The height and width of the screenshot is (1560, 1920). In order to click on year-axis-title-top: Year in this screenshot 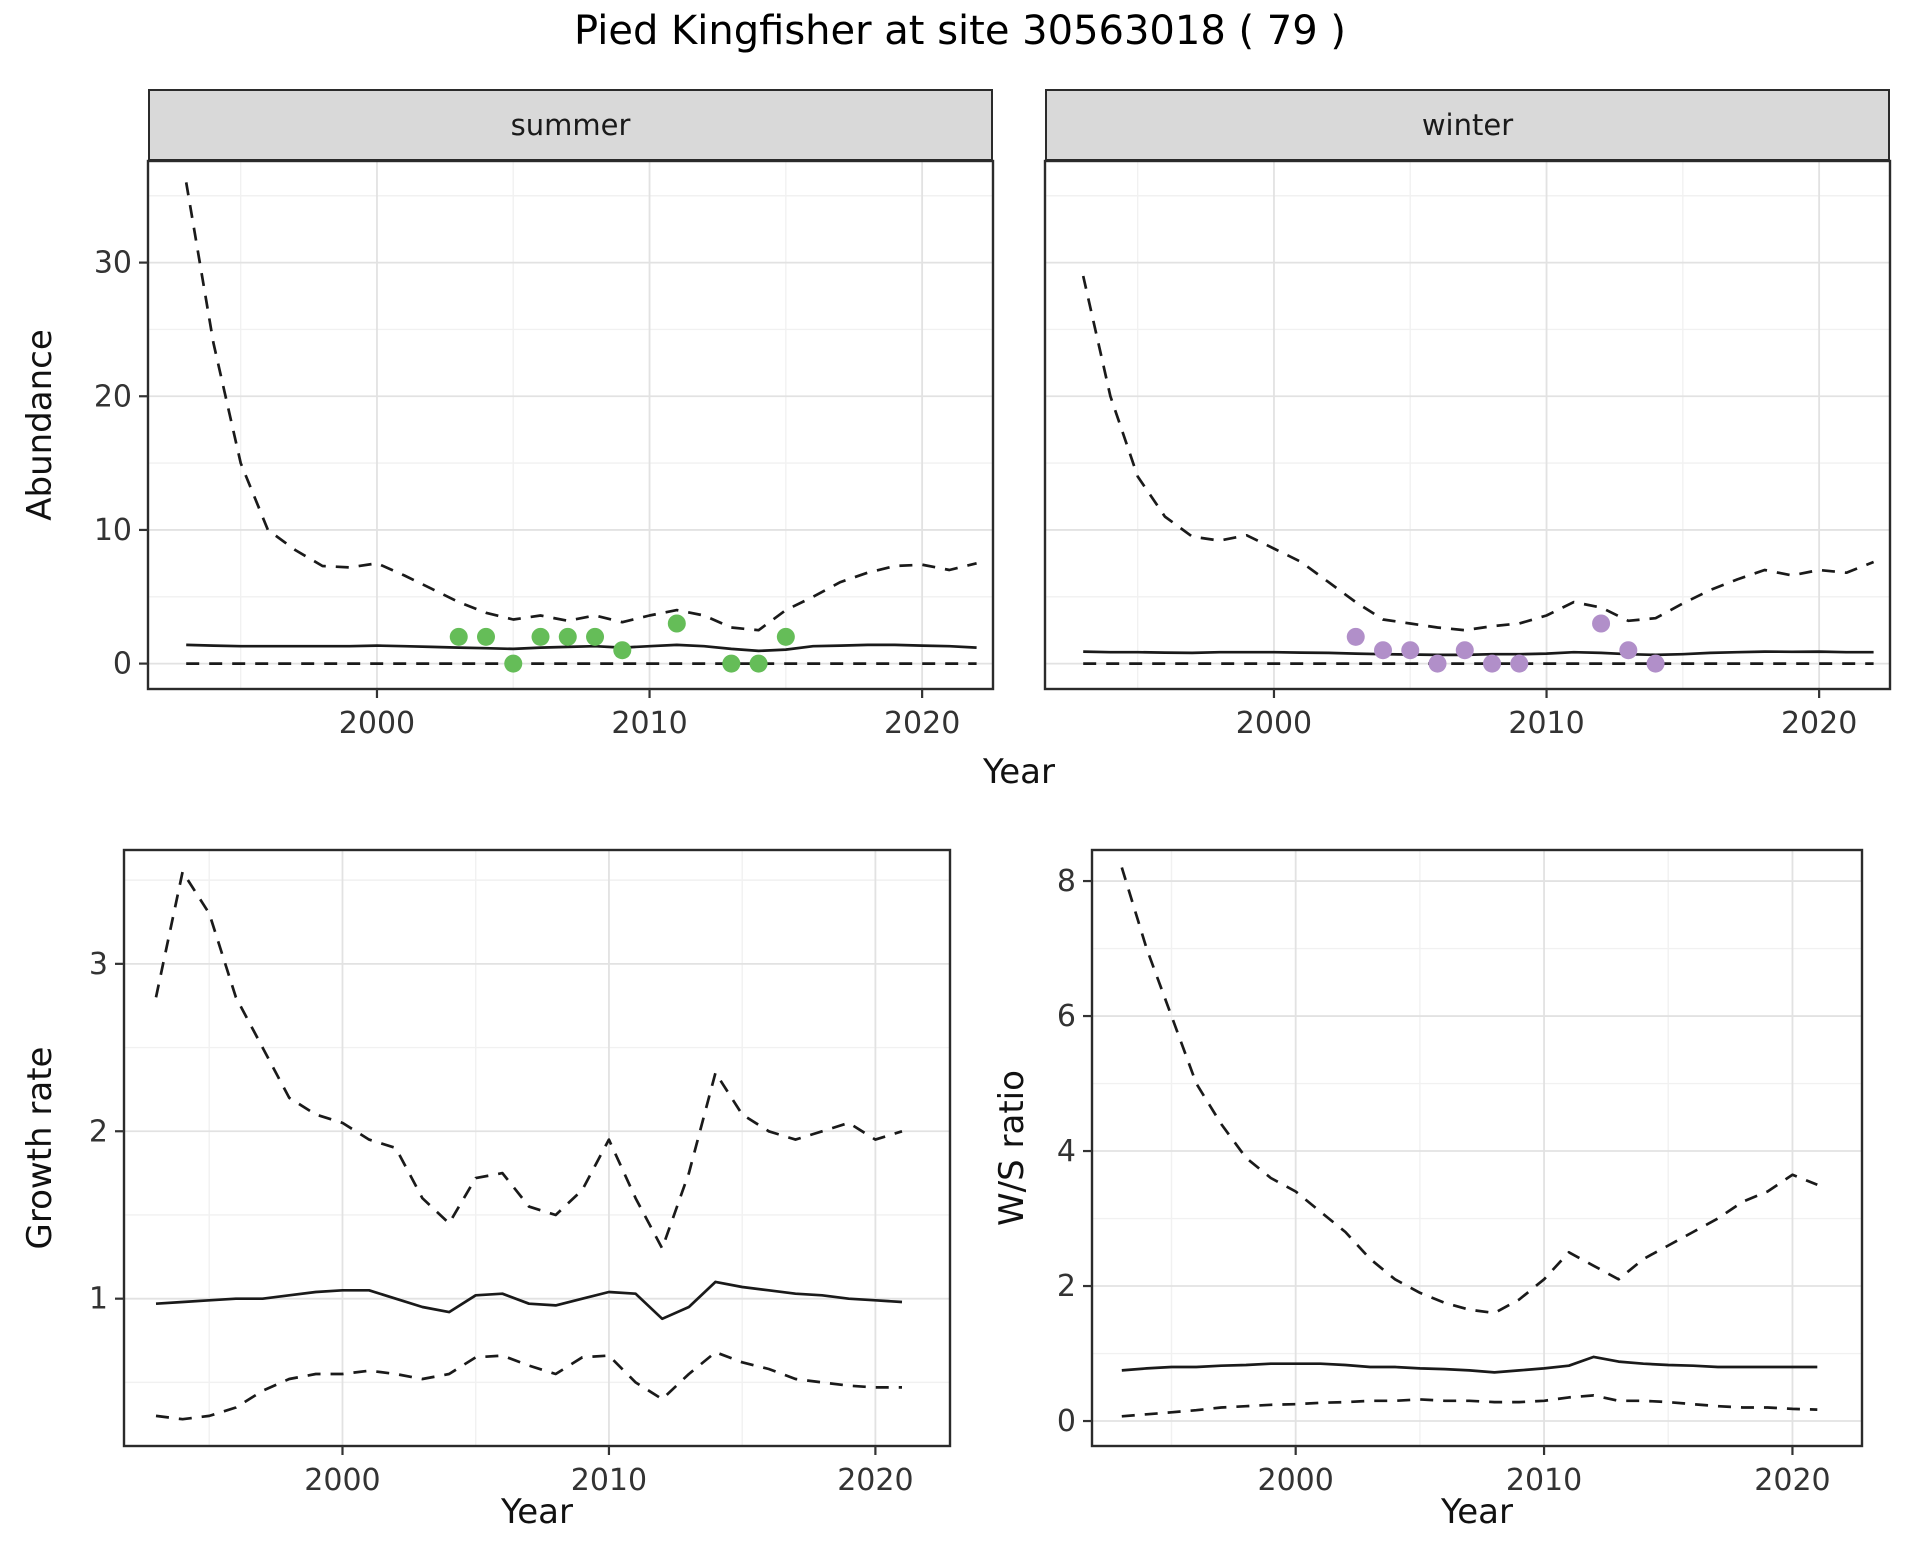, I will do `click(1019, 772)`.